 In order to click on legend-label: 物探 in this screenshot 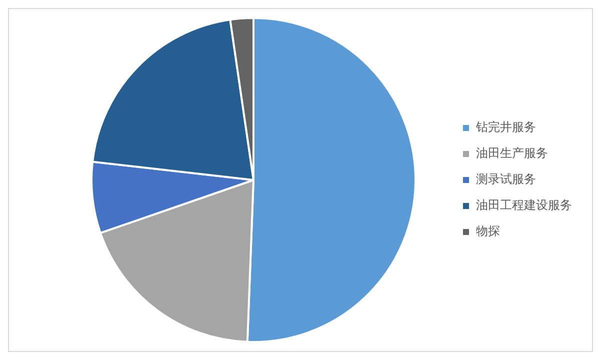, I will do `click(488, 231)`.